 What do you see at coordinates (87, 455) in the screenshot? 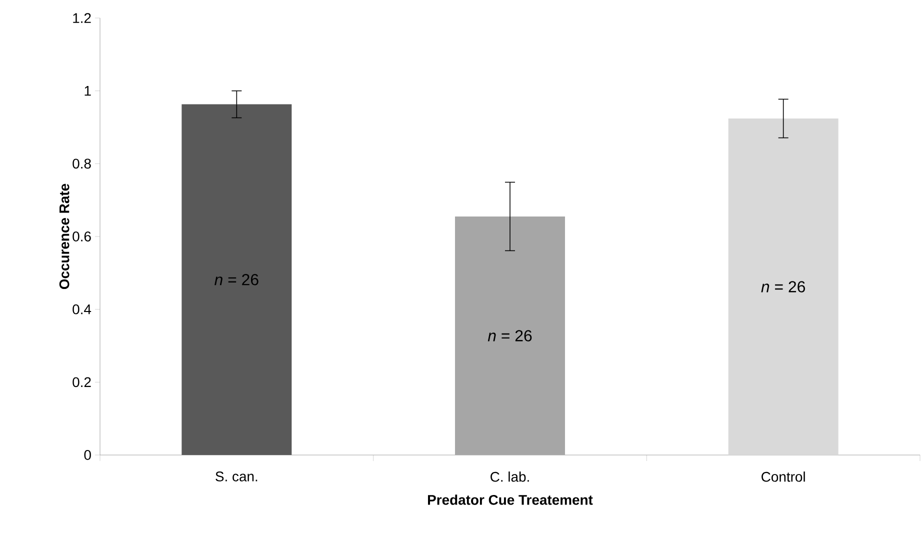
I see `y-tick-label: 0` at bounding box center [87, 455].